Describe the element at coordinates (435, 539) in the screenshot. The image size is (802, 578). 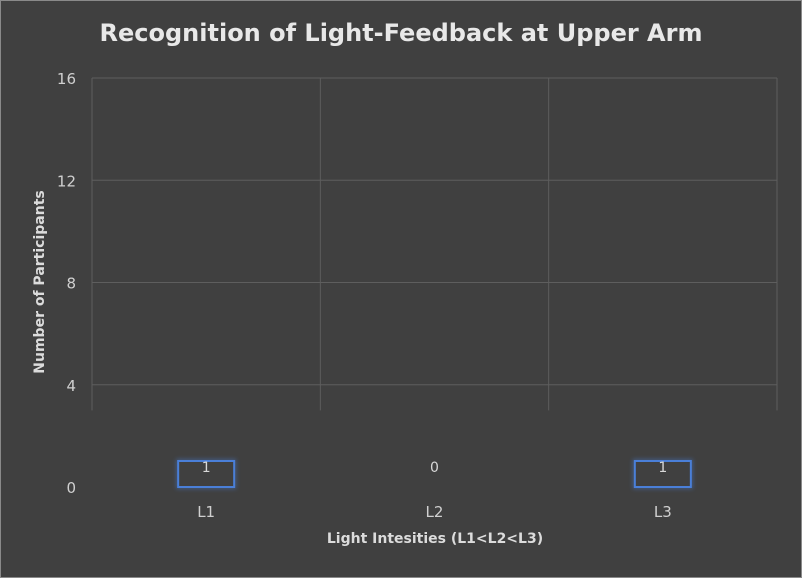
I see `x-axis-label: Light Intesities (L1<L2<L3)` at that location.